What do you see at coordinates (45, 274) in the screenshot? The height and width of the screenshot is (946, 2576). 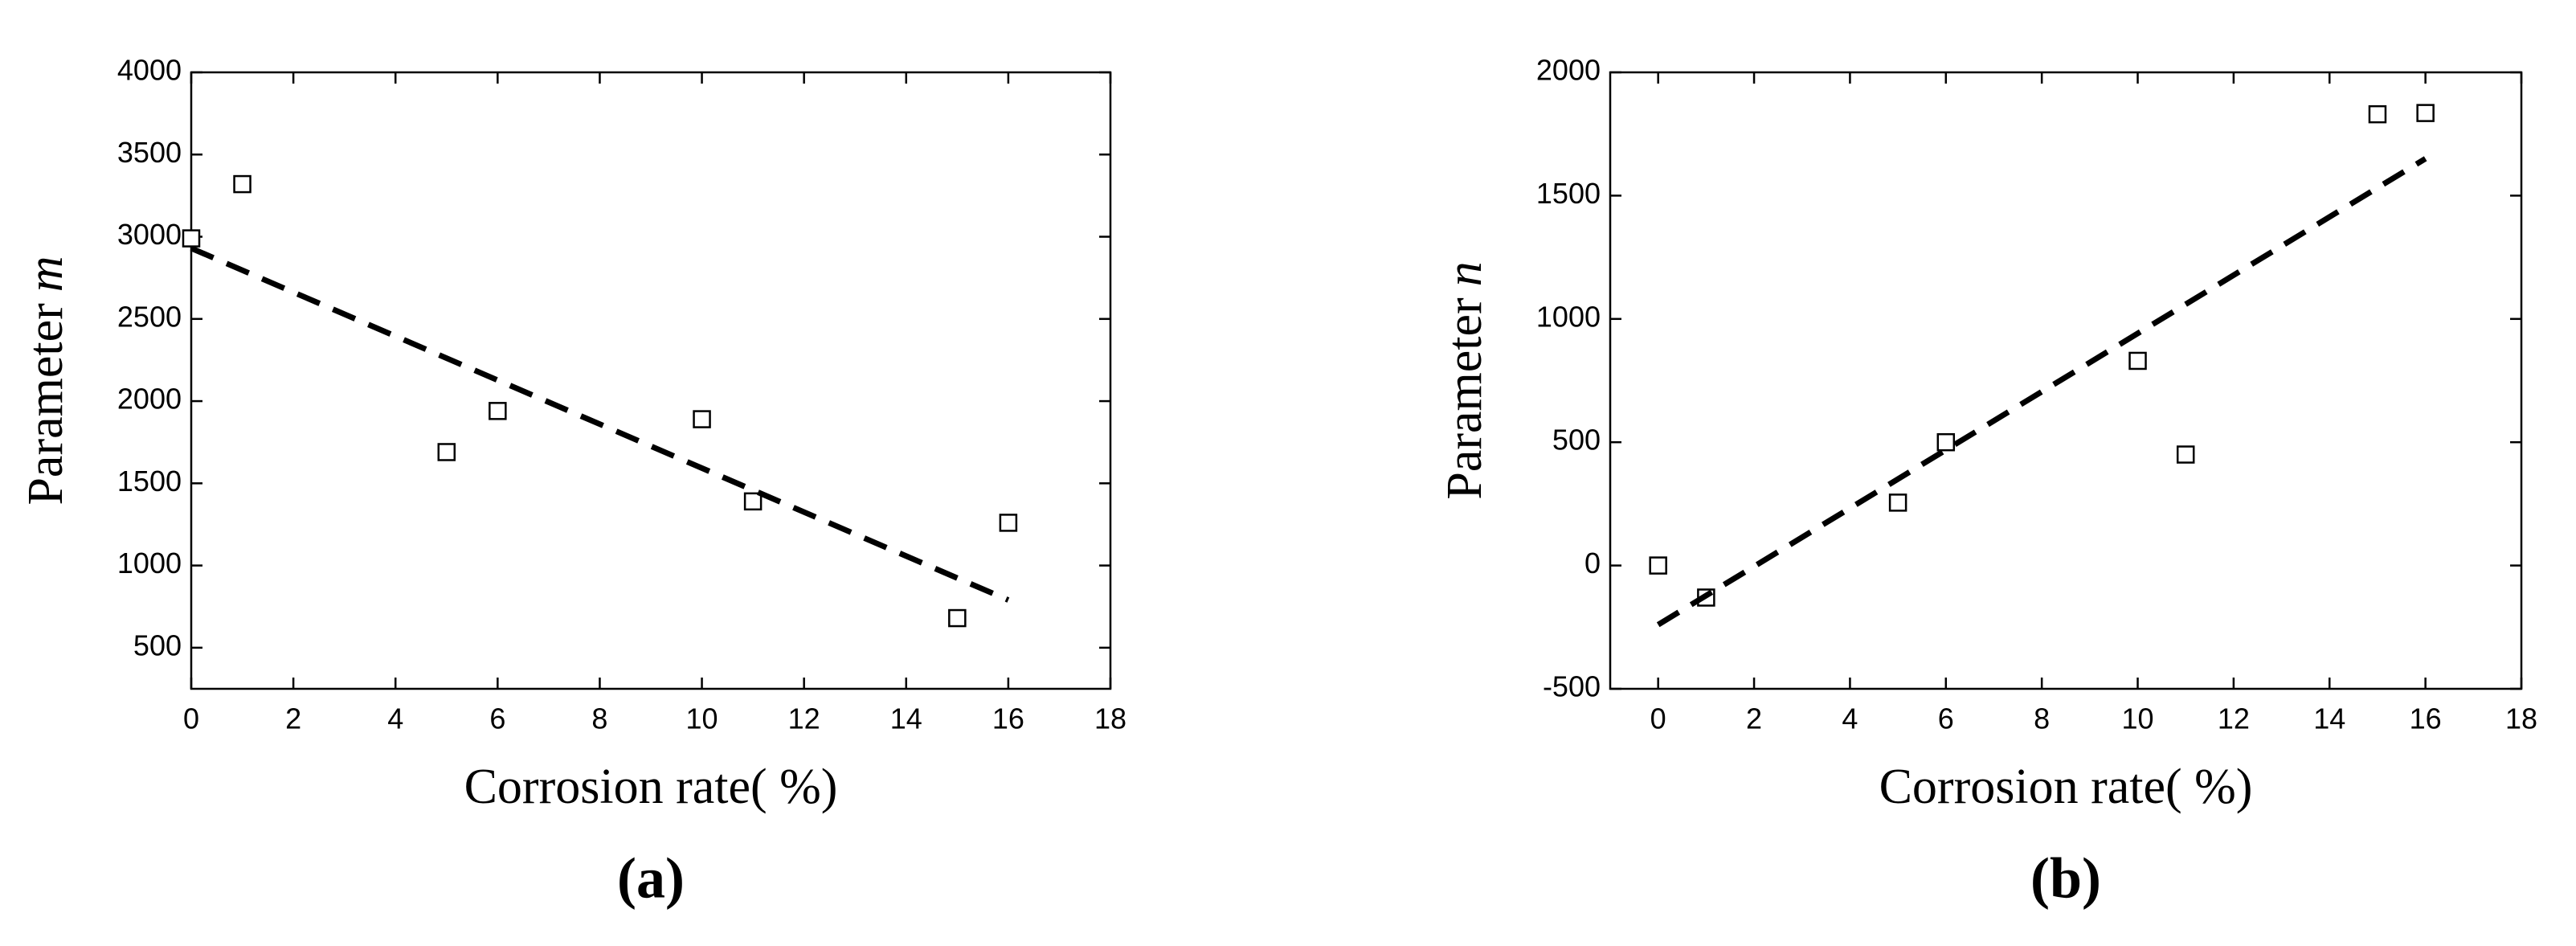 I see `y-axis-label-var: m` at bounding box center [45, 274].